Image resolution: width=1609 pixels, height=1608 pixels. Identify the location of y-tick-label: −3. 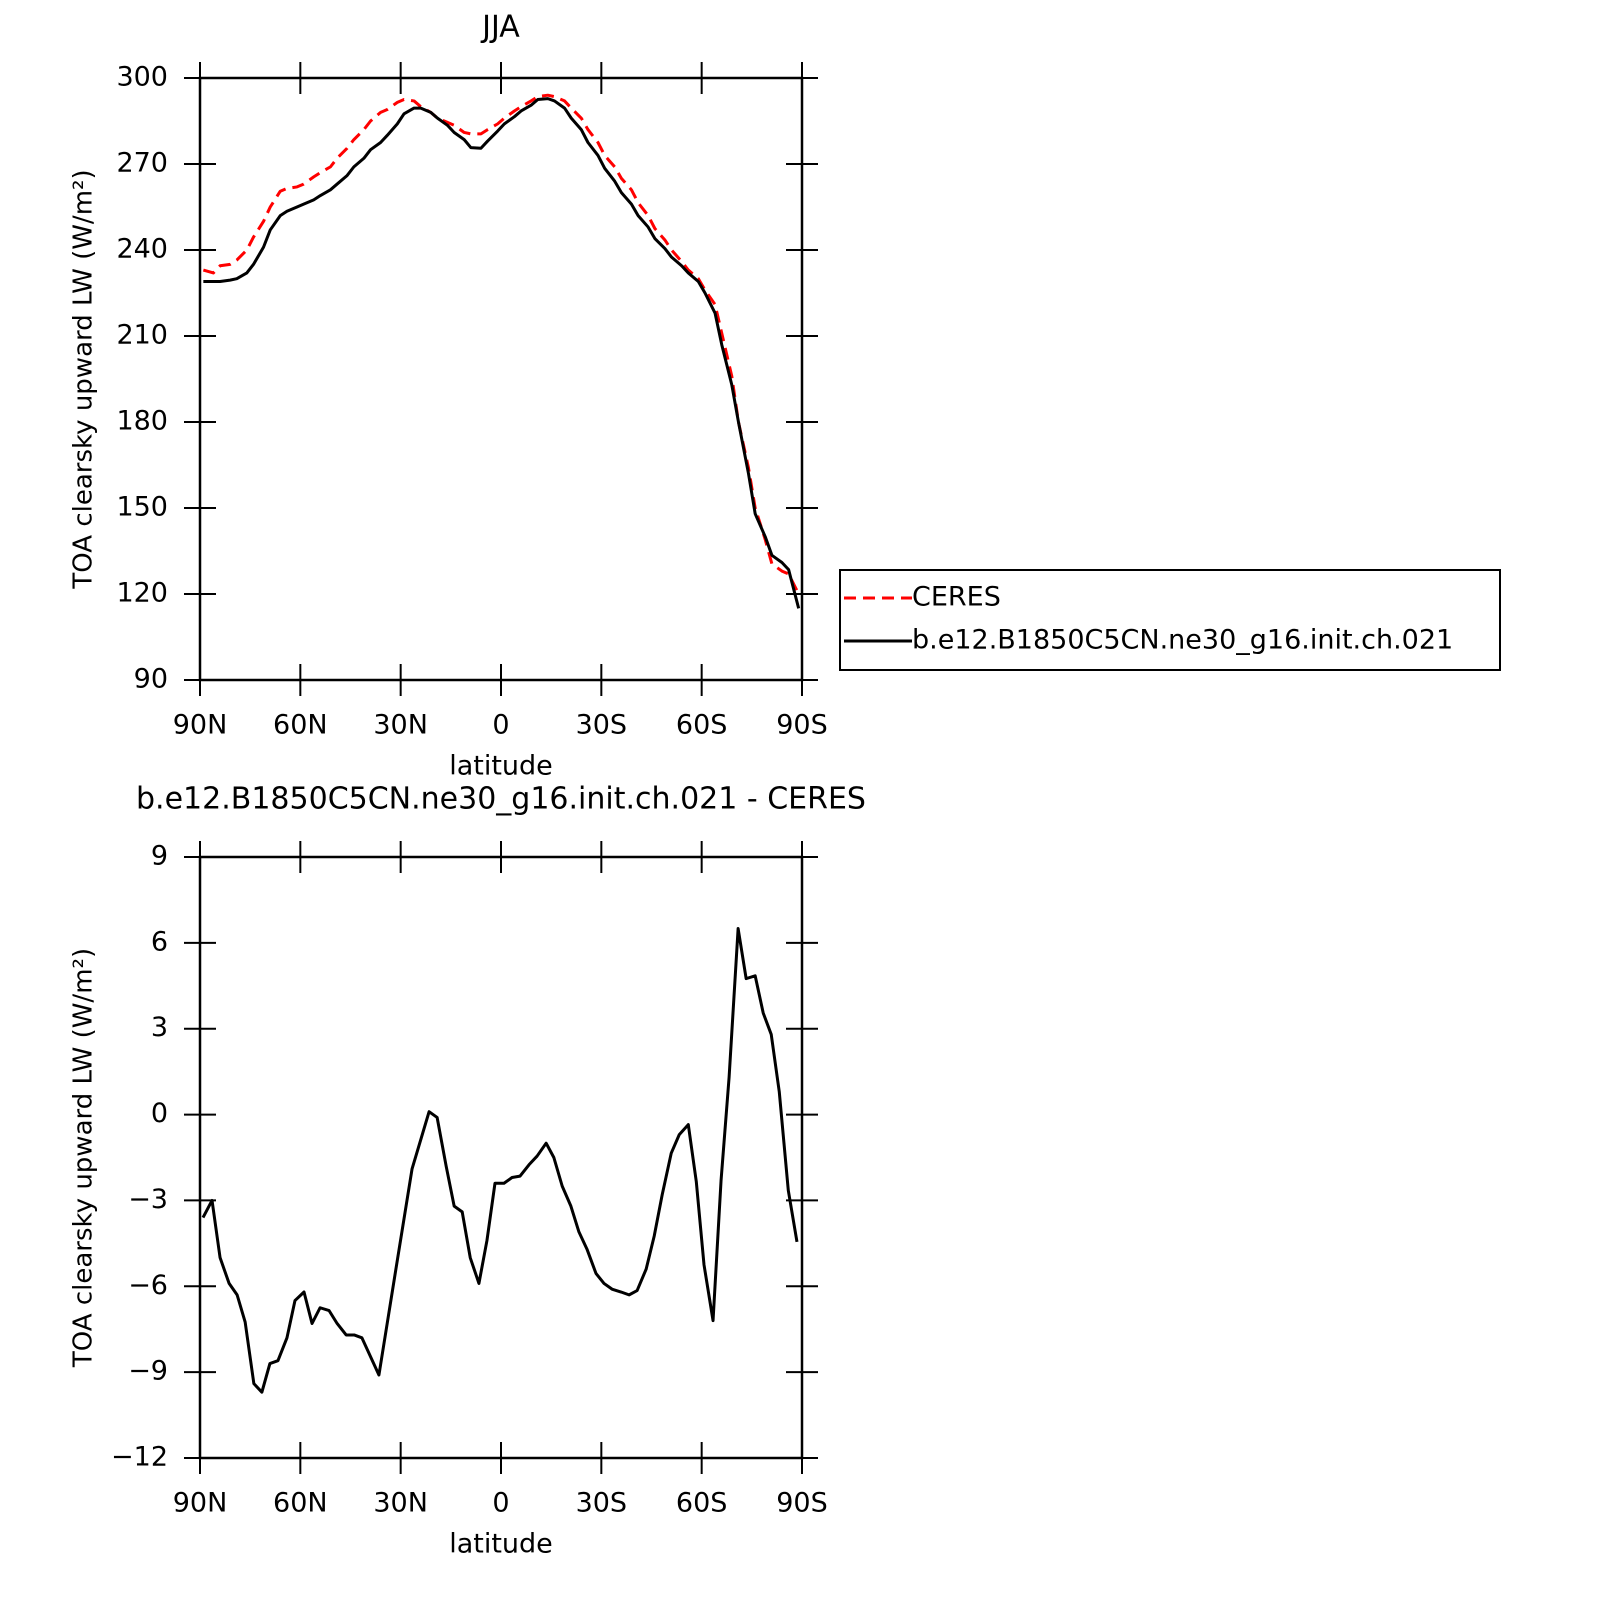
(148, 1199).